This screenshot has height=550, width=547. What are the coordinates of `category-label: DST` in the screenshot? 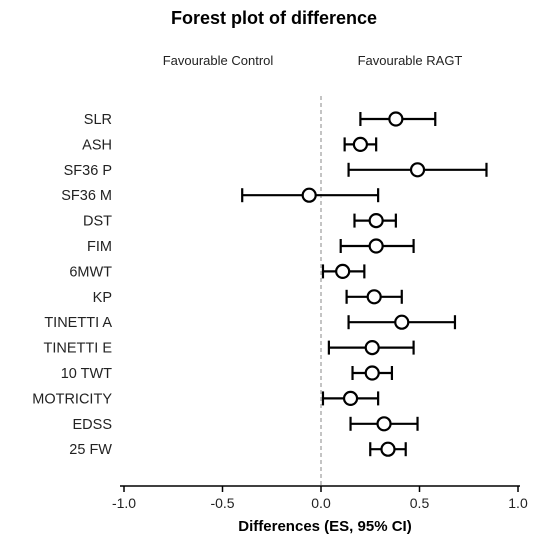 It's located at (97, 222).